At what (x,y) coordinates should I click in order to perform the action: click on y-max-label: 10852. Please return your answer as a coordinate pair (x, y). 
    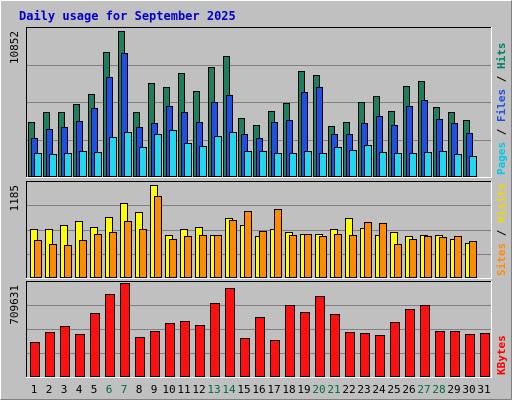
    Looking at the image, I should click on (14, 47).